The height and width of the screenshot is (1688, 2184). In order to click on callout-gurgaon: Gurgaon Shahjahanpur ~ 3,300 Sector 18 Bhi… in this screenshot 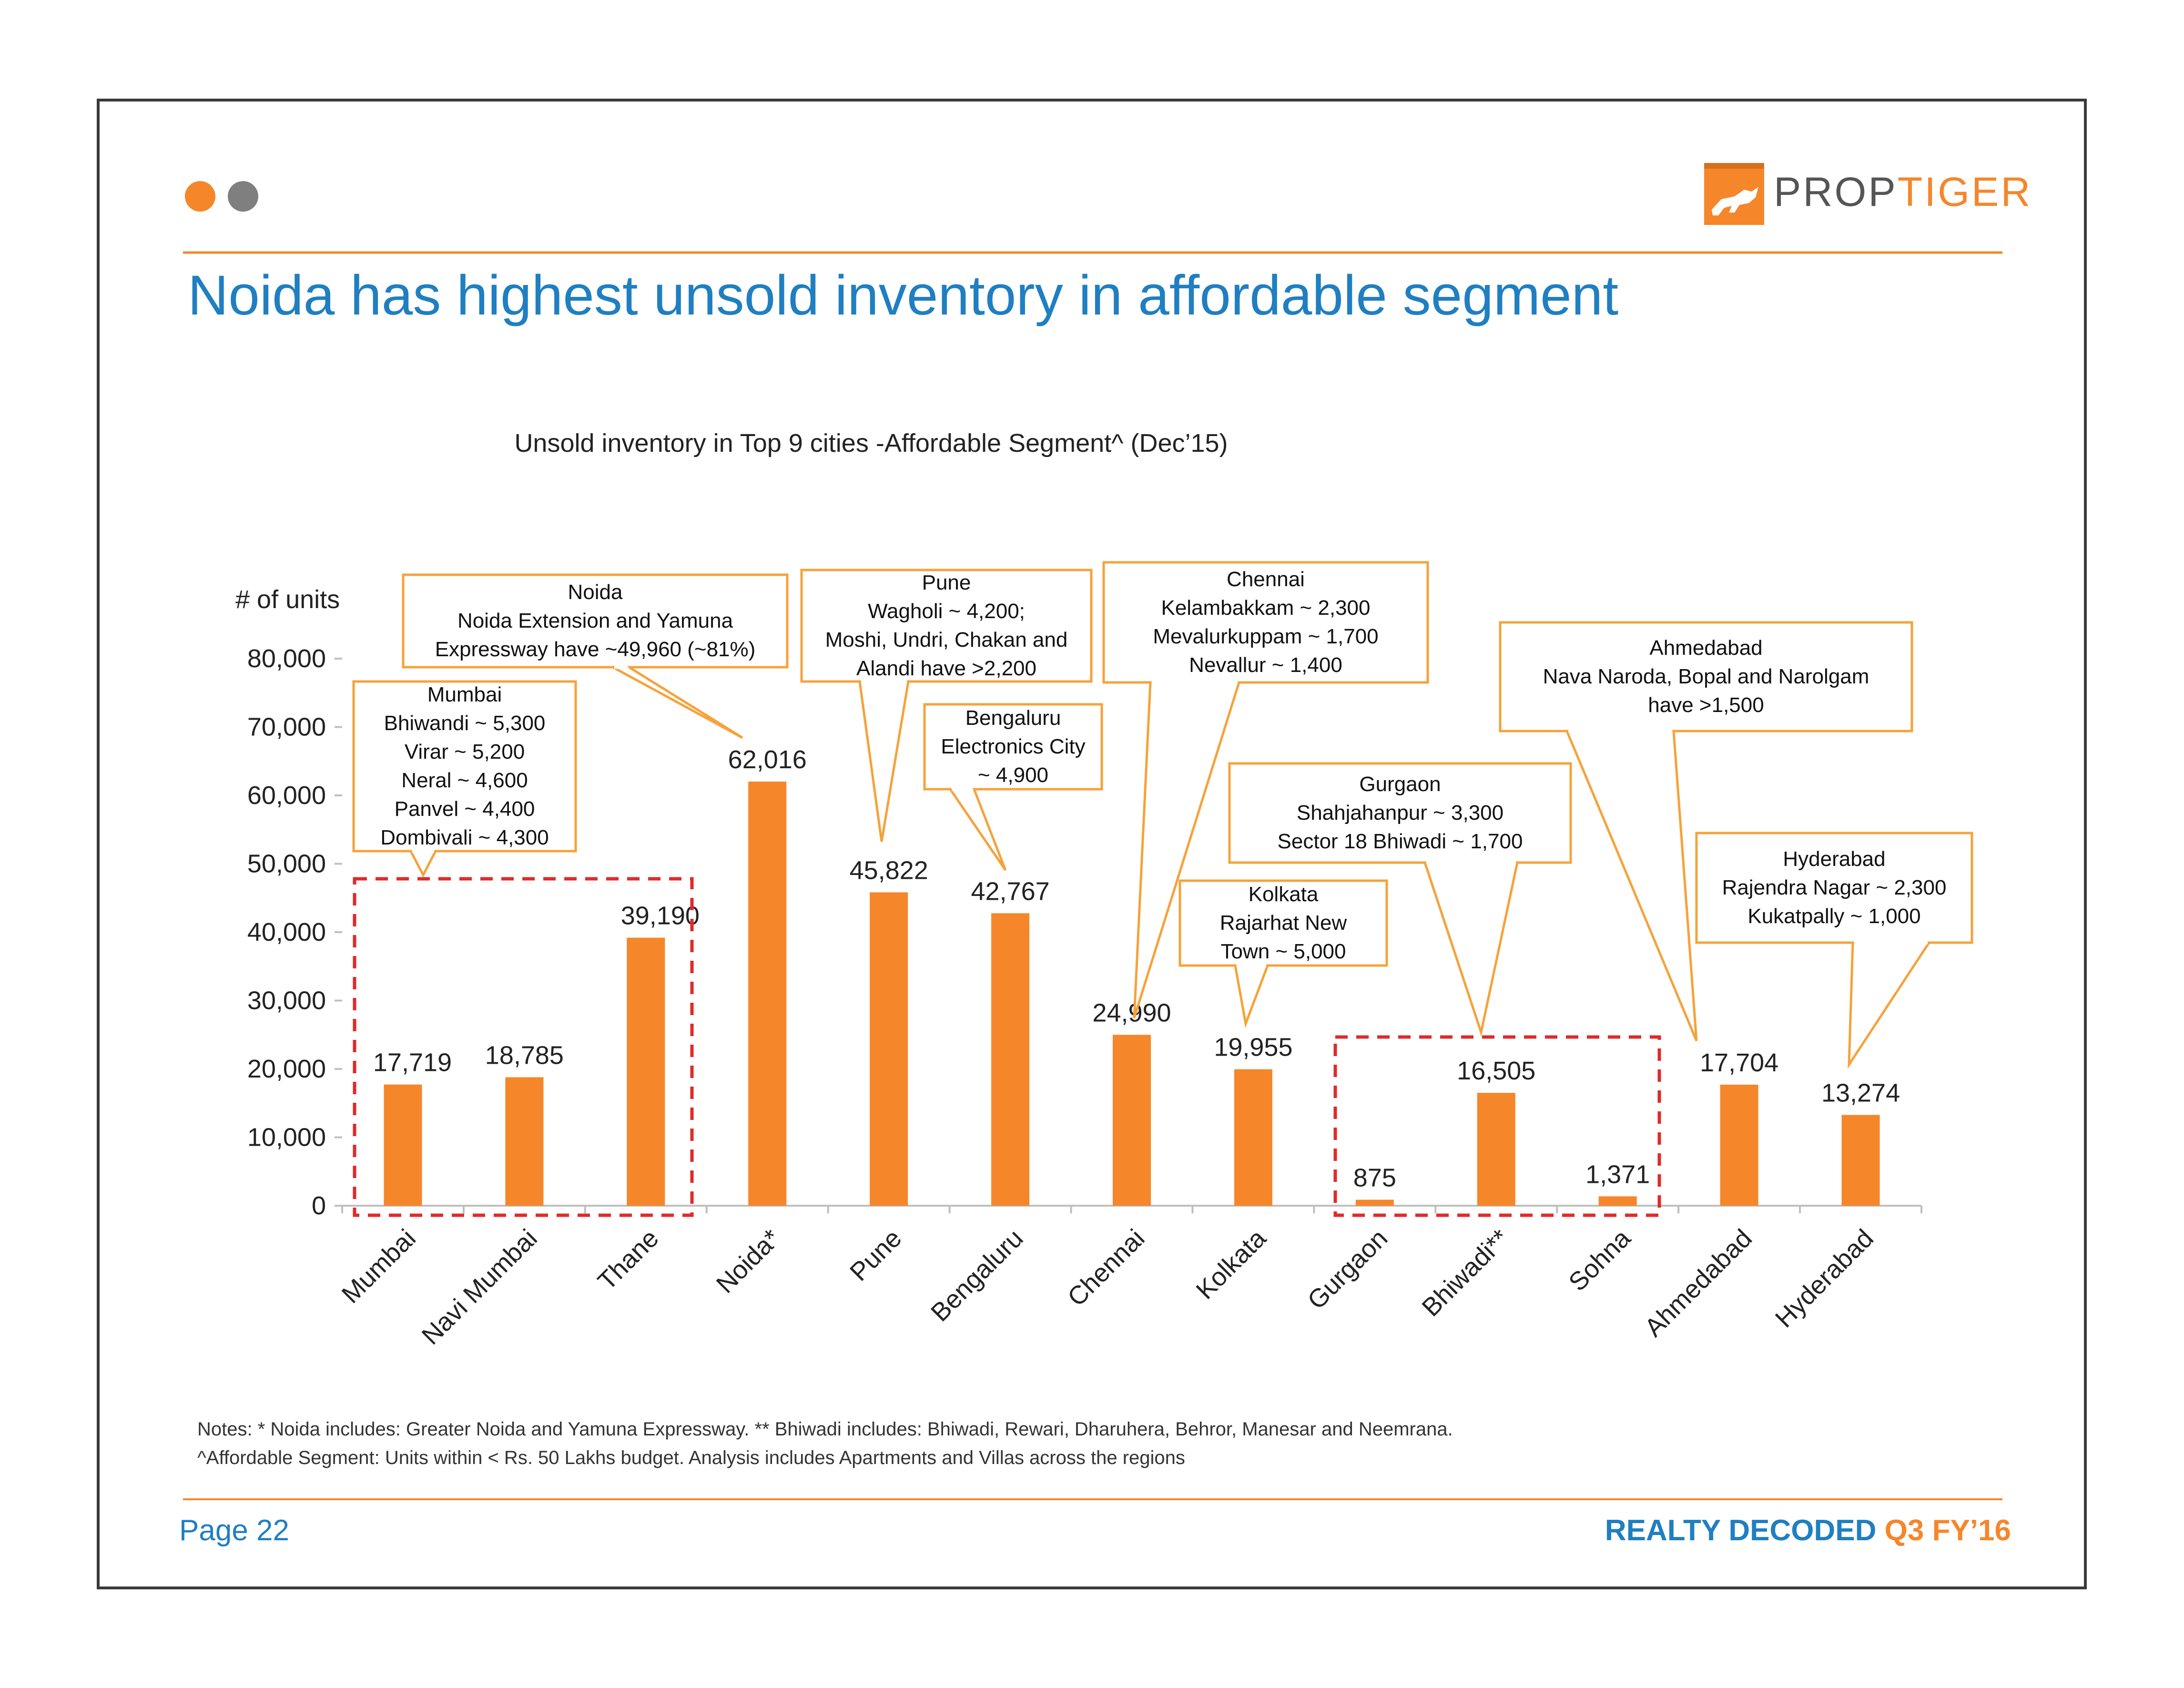, I will do `click(1400, 900)`.